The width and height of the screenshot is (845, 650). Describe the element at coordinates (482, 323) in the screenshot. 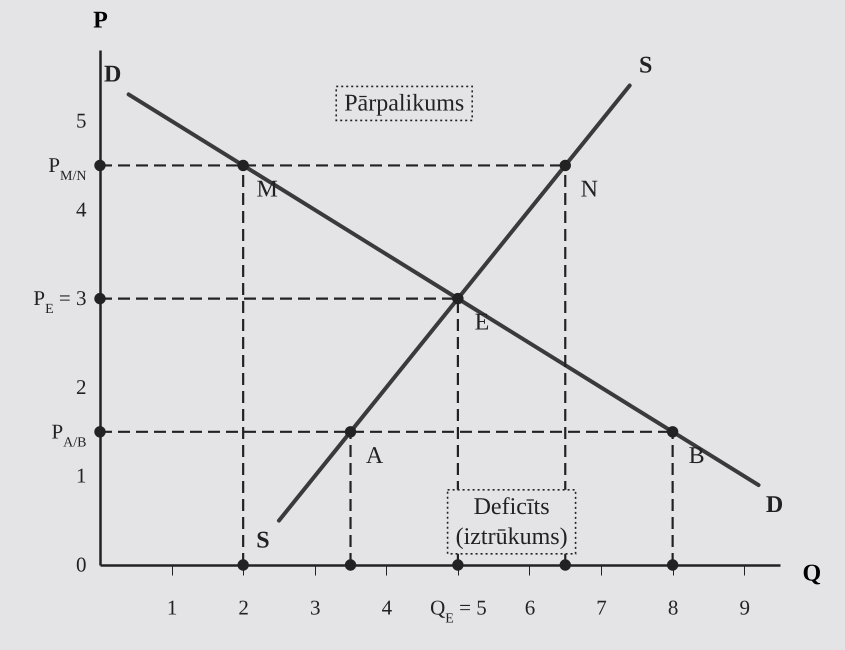

I see `annotation: E` at that location.